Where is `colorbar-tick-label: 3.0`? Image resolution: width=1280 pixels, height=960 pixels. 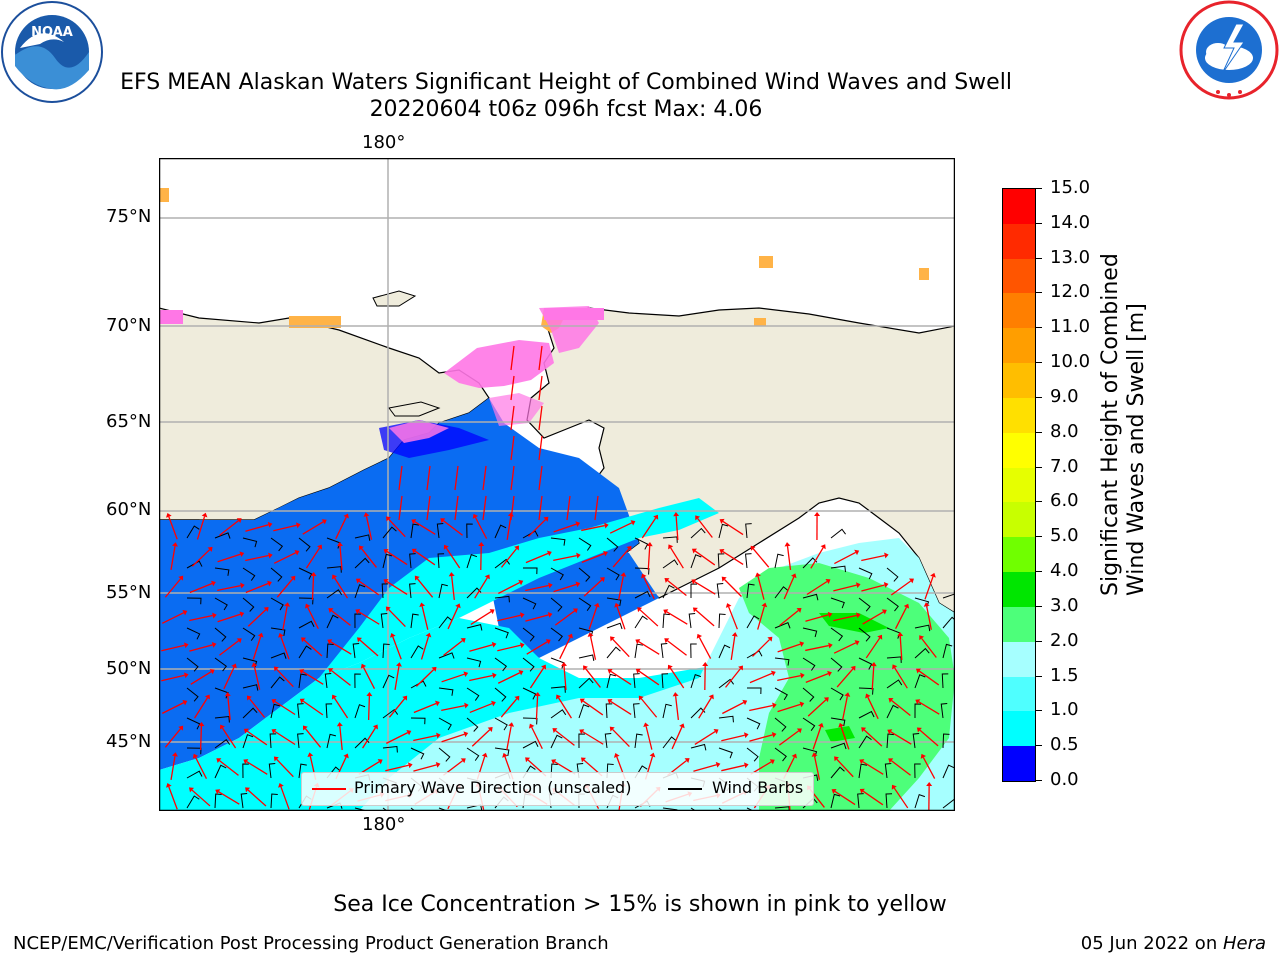
colorbar-tick-label: 3.0 is located at coordinates (1064, 605).